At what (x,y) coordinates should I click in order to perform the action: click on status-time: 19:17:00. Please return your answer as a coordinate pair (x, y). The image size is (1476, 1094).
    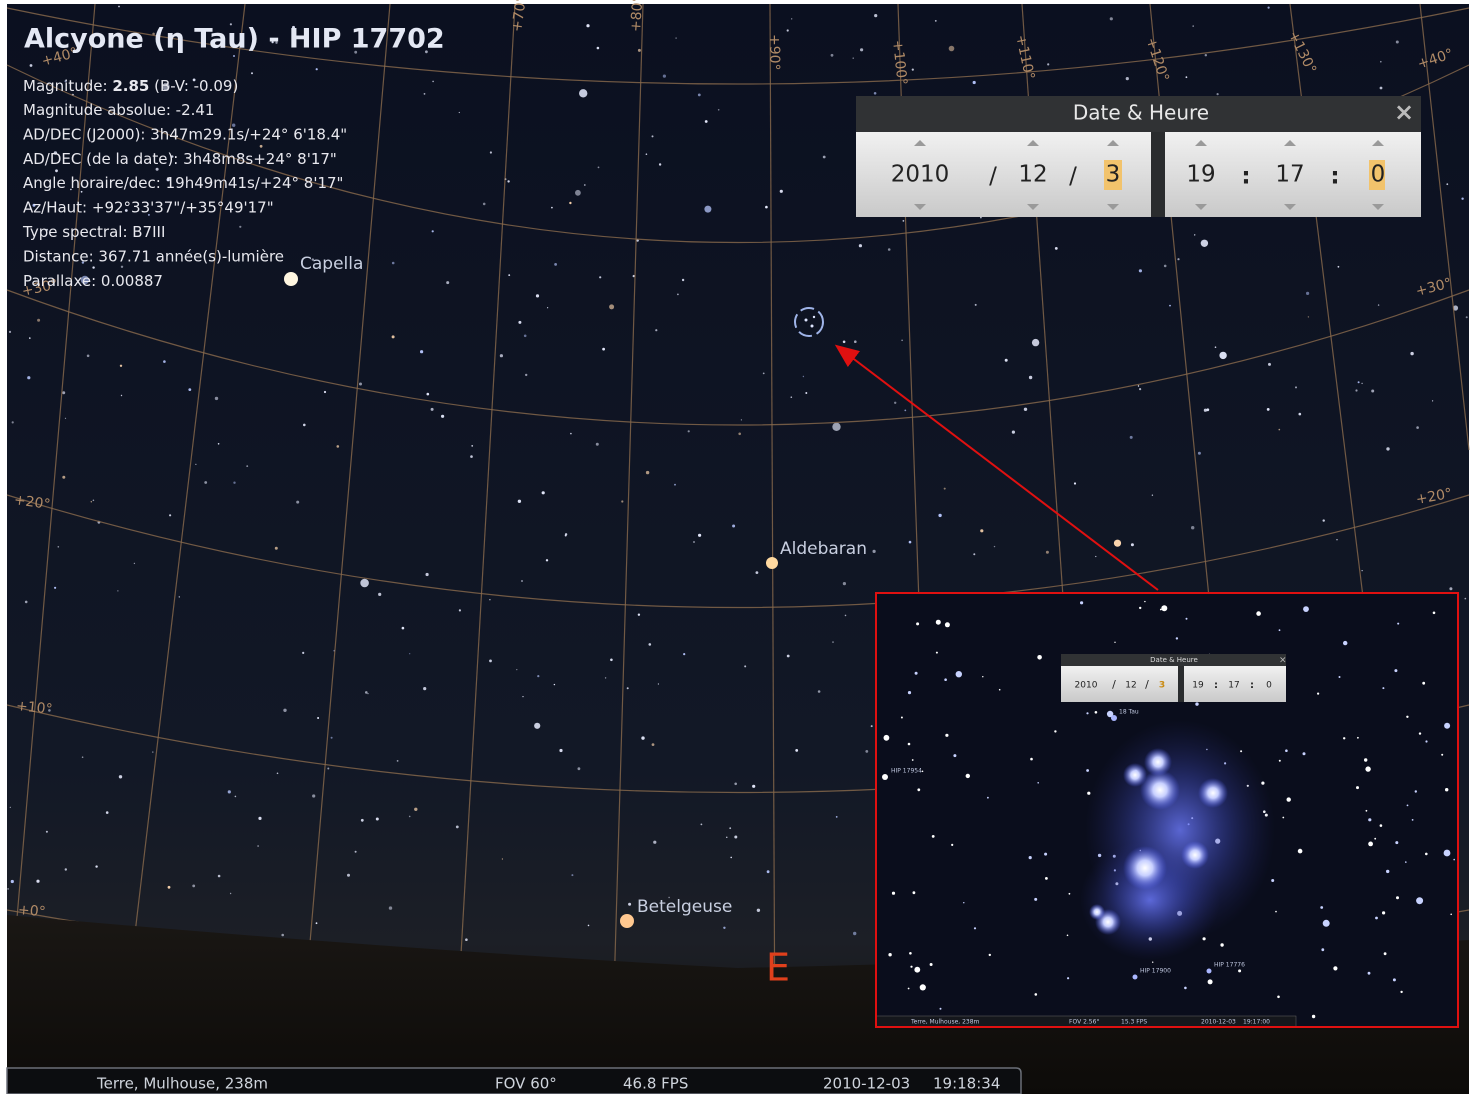
    Looking at the image, I should click on (1256, 1022).